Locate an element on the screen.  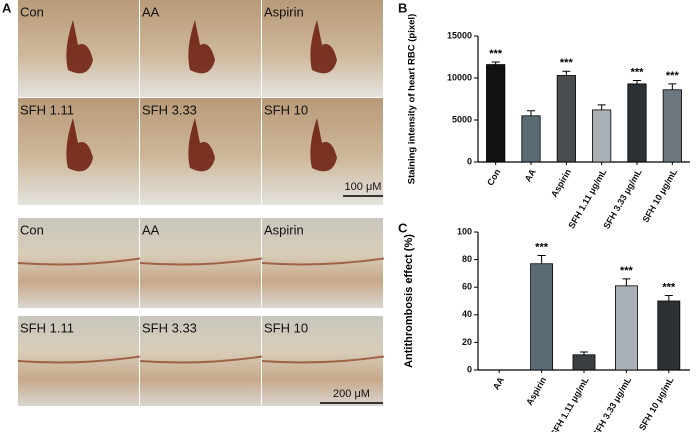
panel-label: B is located at coordinates (402, 7).